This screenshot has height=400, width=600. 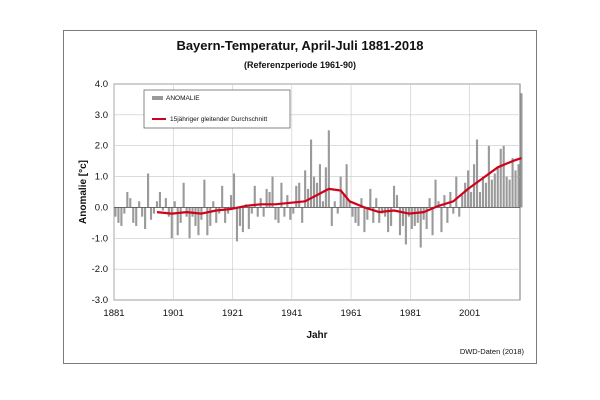 What do you see at coordinates (100, 238) in the screenshot?
I see `y-tick-label: -1.0` at bounding box center [100, 238].